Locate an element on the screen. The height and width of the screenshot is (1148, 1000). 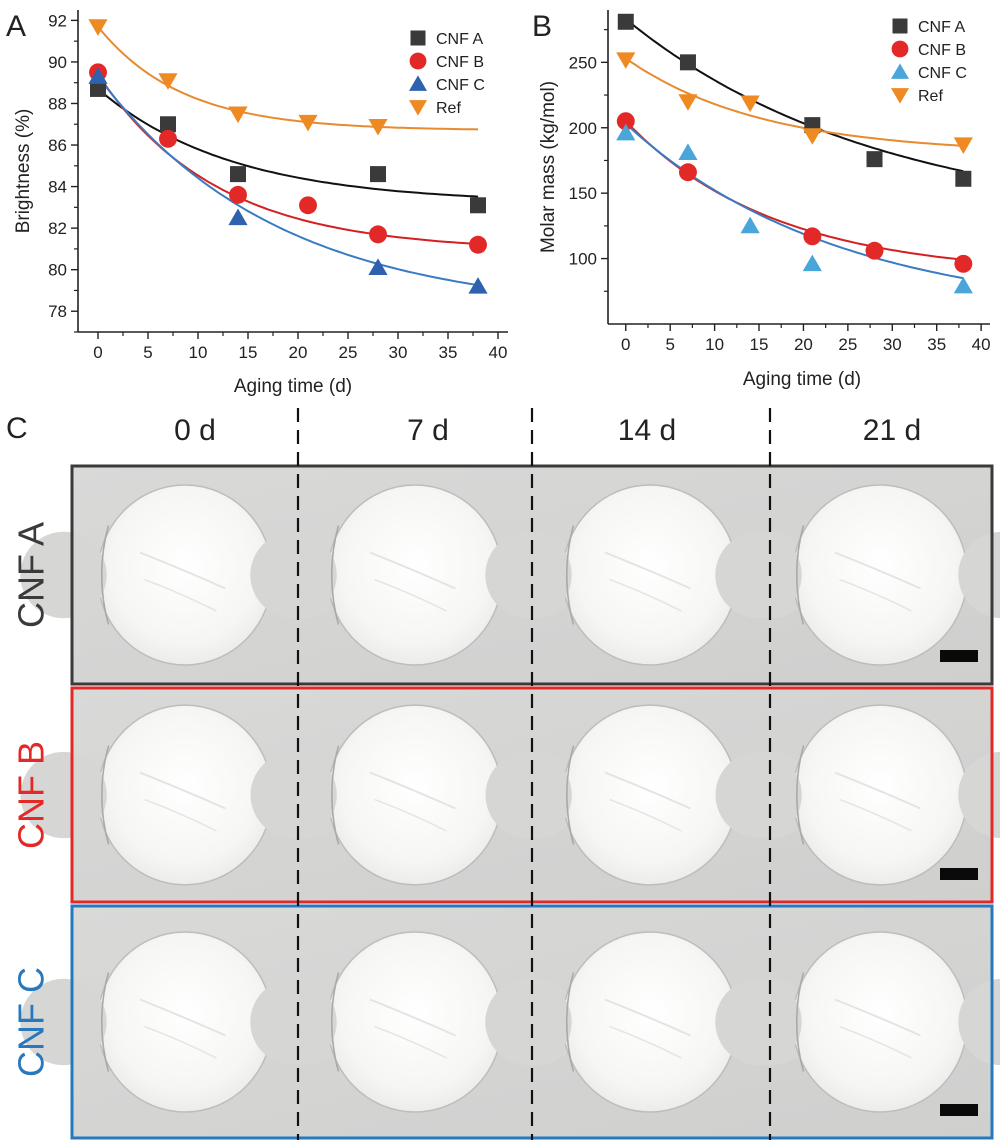
chart-a-markers is located at coordinates (288, 156).